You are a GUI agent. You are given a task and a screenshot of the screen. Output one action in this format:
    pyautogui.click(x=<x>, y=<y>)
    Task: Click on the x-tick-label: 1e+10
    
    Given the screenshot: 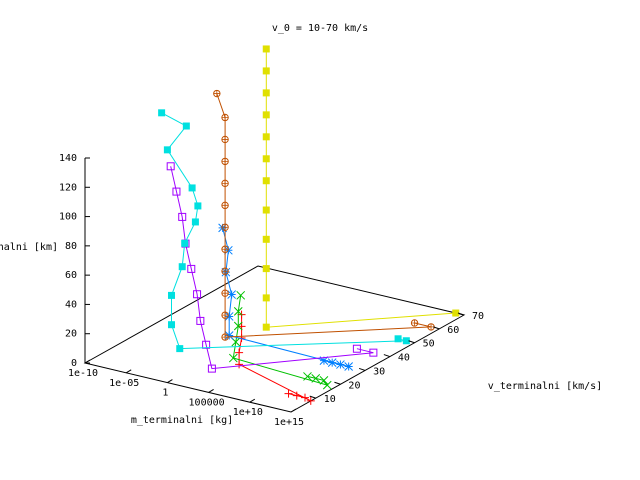 What is the action you would take?
    pyautogui.click(x=248, y=412)
    